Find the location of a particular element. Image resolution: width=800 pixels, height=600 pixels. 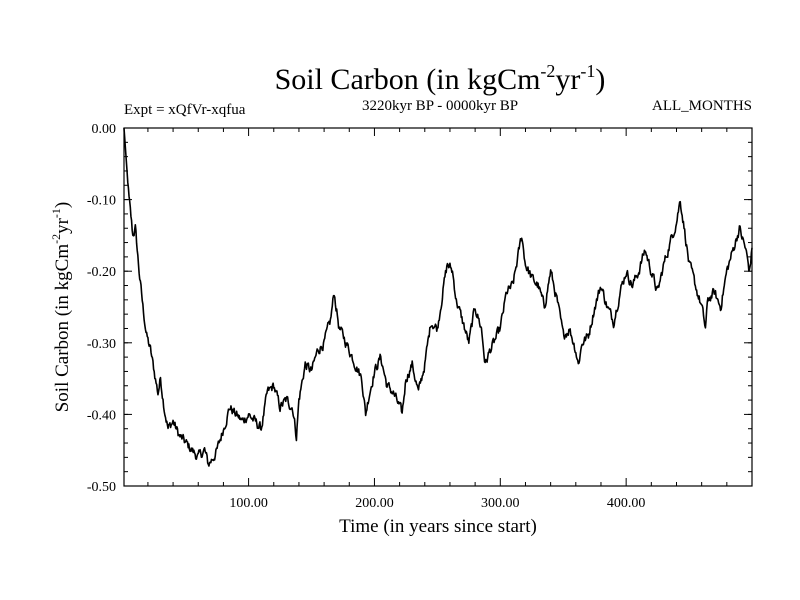

x-tick-label: 300.00 is located at coordinates (500, 503).